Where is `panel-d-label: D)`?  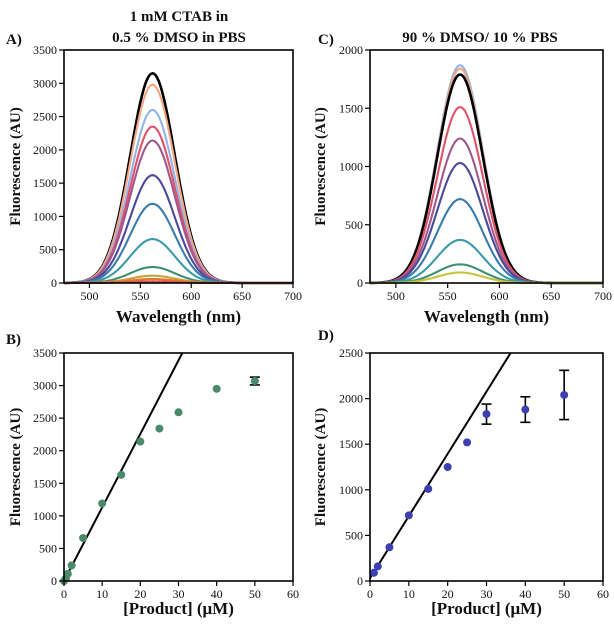 panel-d-label: D) is located at coordinates (326, 336).